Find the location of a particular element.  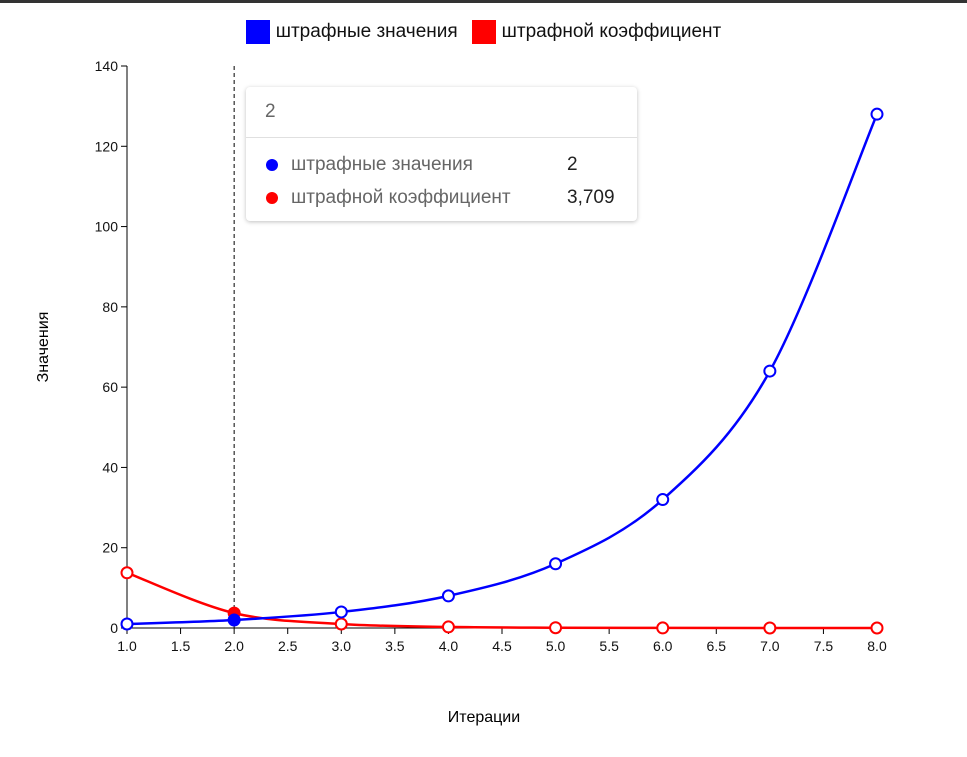

legend-item-penalty-values: штрафные значения is located at coordinates (351, 32).